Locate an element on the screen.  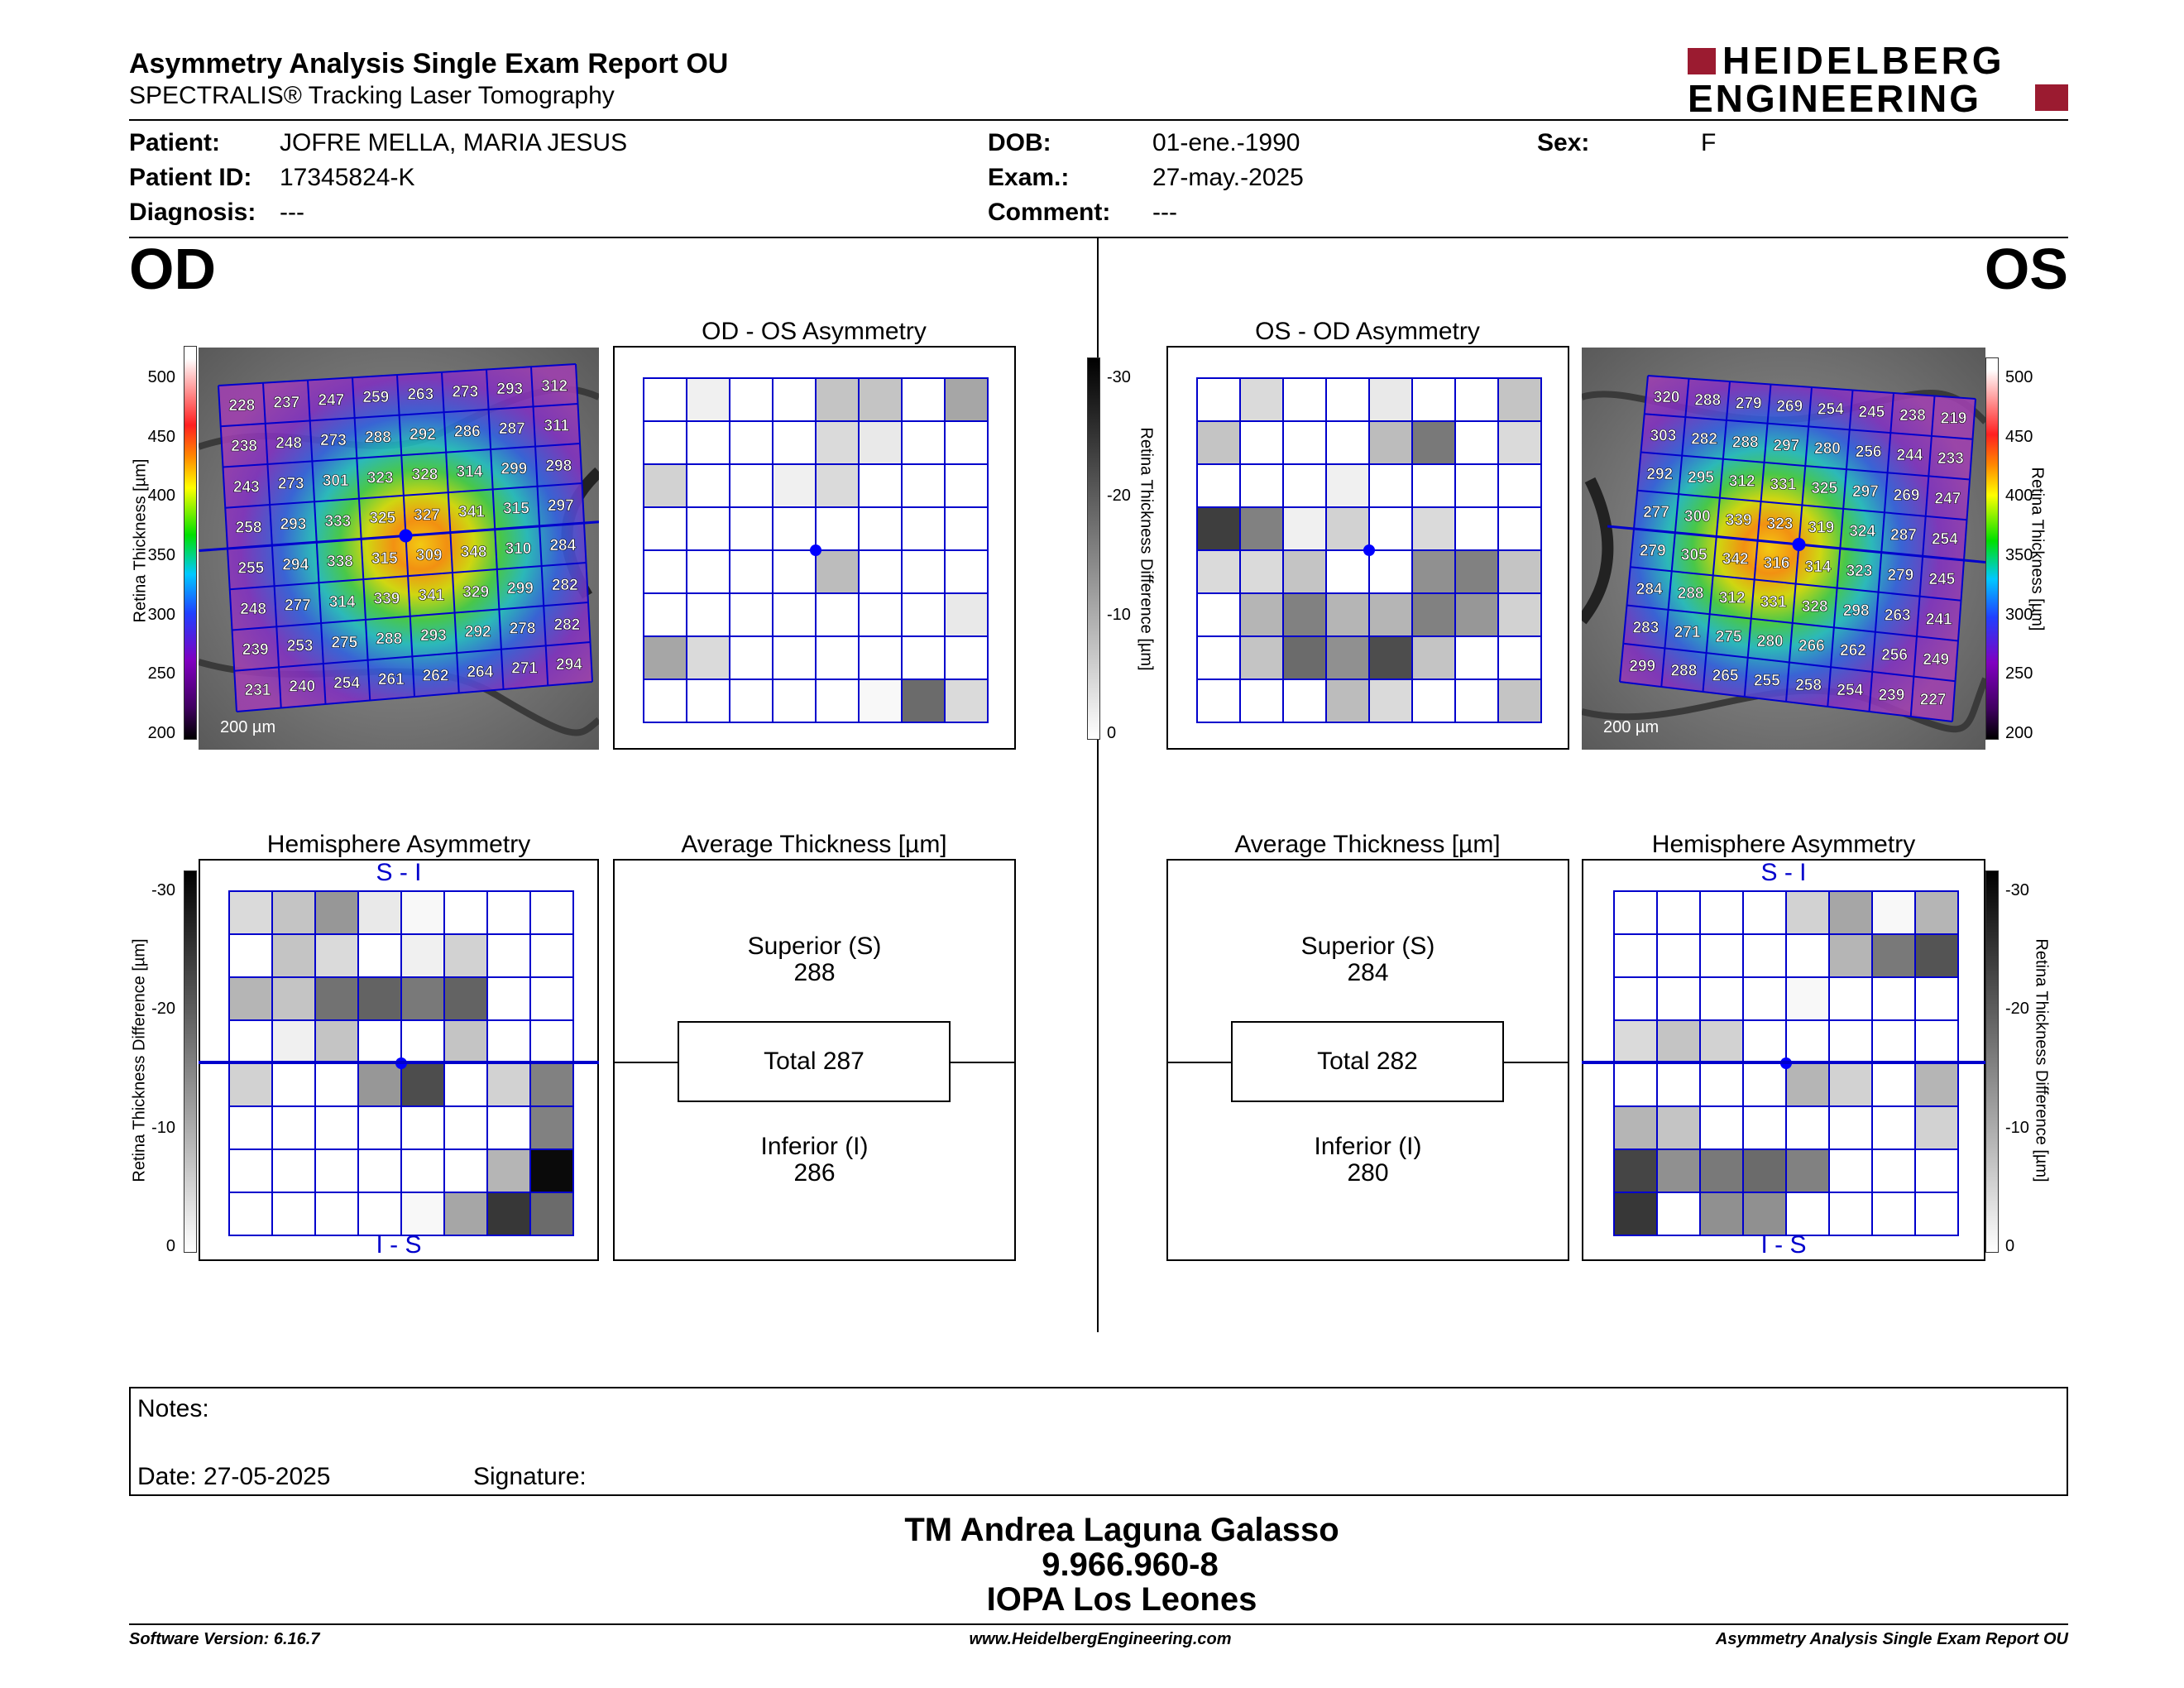
od-heat-thickness-value: 329 is located at coordinates (475, 592).